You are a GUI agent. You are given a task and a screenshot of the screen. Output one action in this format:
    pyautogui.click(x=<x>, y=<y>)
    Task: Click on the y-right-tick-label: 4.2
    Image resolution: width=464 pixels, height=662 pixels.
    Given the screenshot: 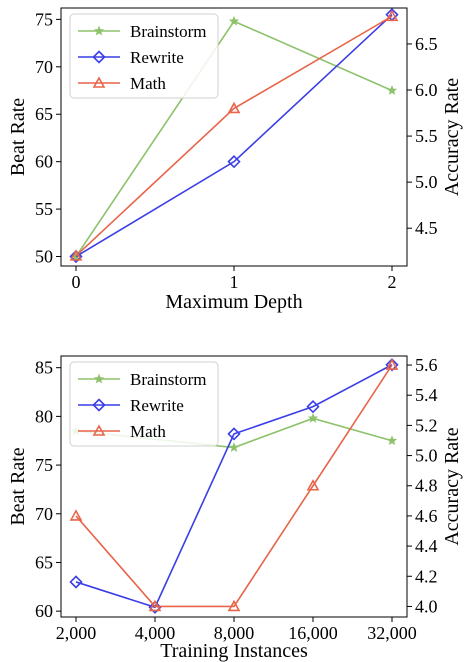 What is the action you would take?
    pyautogui.click(x=426, y=576)
    